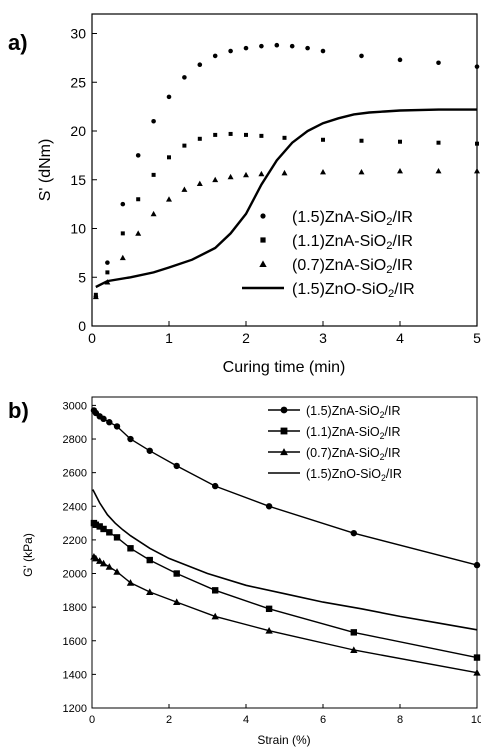  What do you see at coordinates (92, 338) in the screenshot?
I see `x-tick-label-a: 0` at bounding box center [92, 338].